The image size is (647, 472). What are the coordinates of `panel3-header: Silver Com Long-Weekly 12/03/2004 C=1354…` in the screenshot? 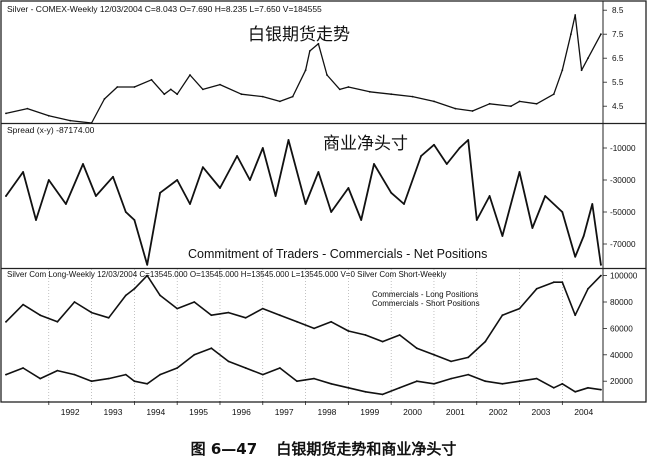 It's located at (226, 274).